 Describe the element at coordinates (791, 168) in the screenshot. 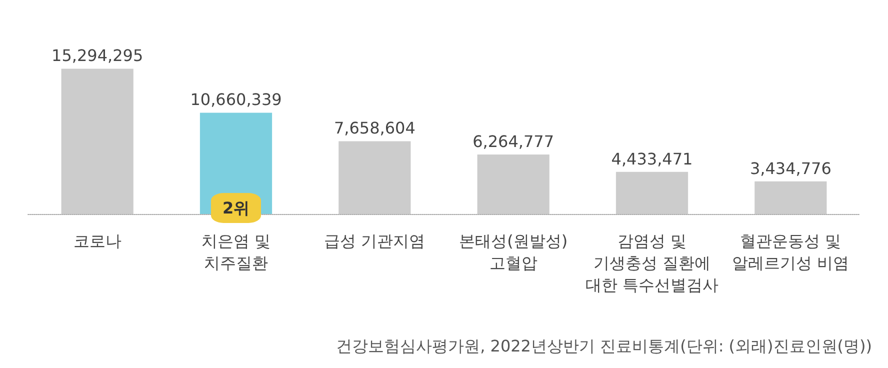

I see `data-label: 3,434,776` at that location.